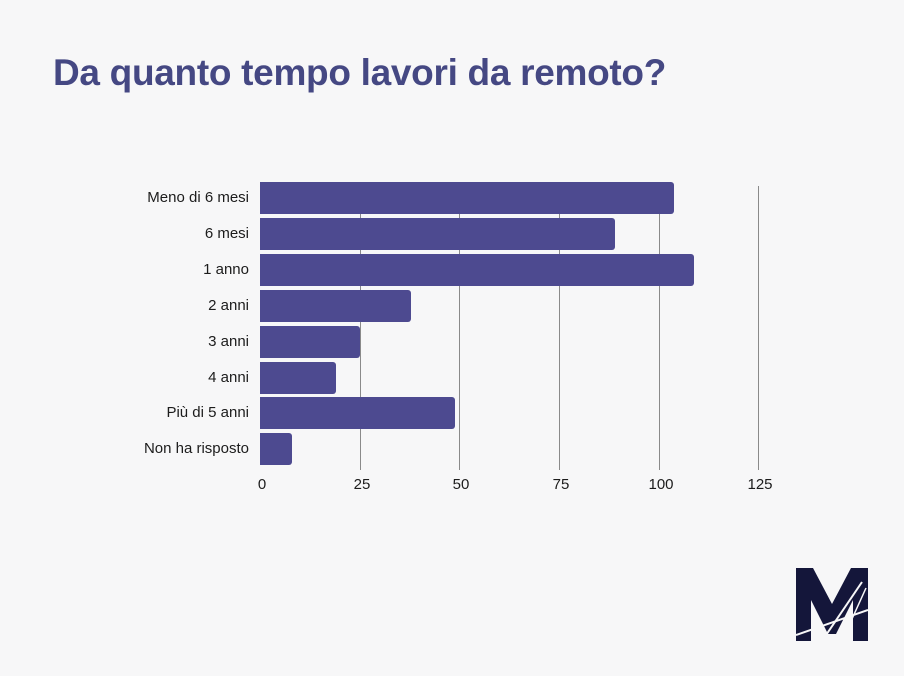 This screenshot has height=676, width=904. What do you see at coordinates (207, 412) in the screenshot?
I see `category-label: Più di 5 anni` at bounding box center [207, 412].